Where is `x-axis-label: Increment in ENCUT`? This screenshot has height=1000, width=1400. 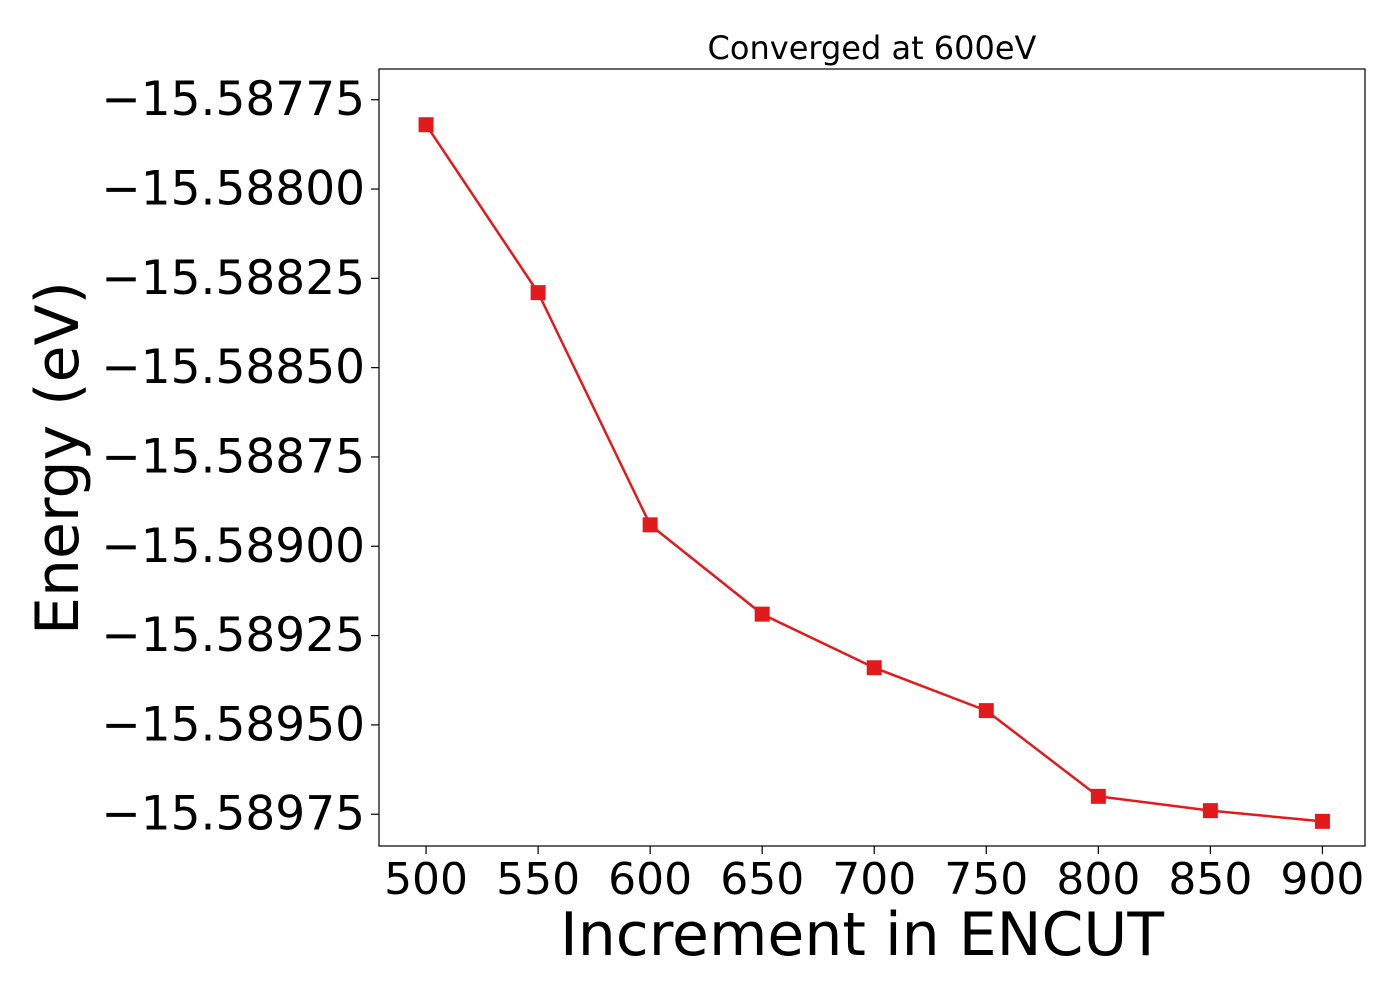 x-axis-label: Increment in ENCUT is located at coordinates (862, 935).